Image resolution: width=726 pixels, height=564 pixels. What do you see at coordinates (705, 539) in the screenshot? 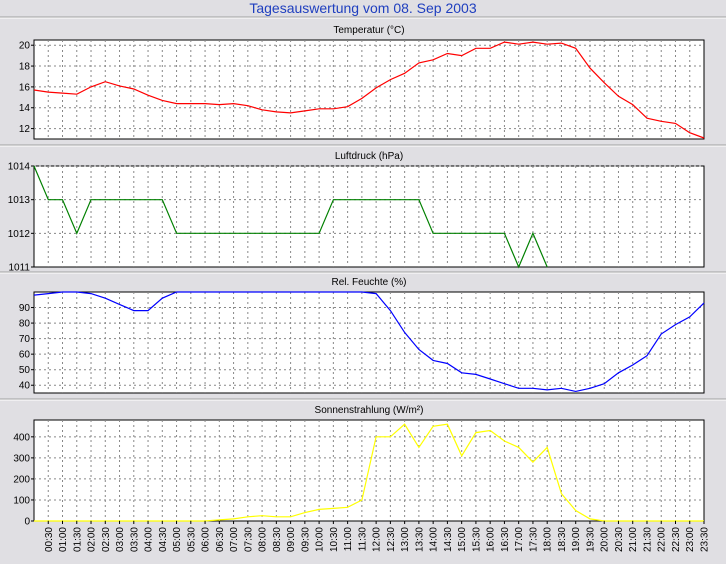
I see `x-tick-label: 23:30` at bounding box center [705, 539].